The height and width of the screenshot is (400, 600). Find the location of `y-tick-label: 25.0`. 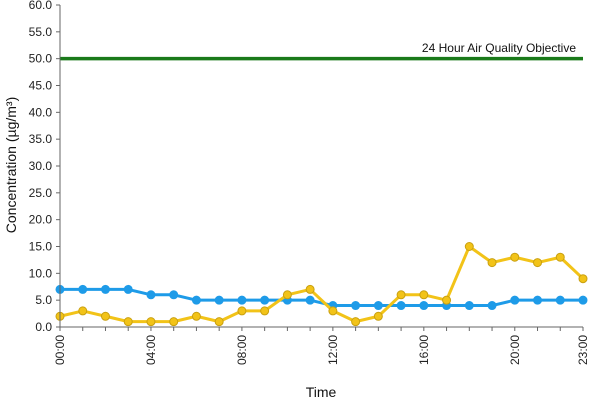

y-tick-label: 25.0 is located at coordinates (41, 193).